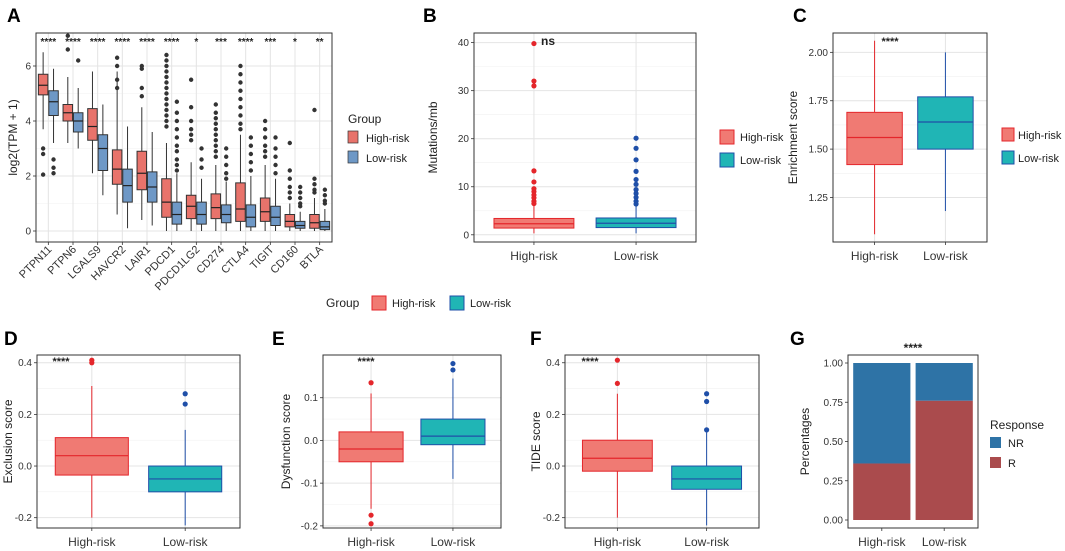  Describe the element at coordinates (819, 150) in the screenshot. I see `y-tick-label: 1.50` at that location.